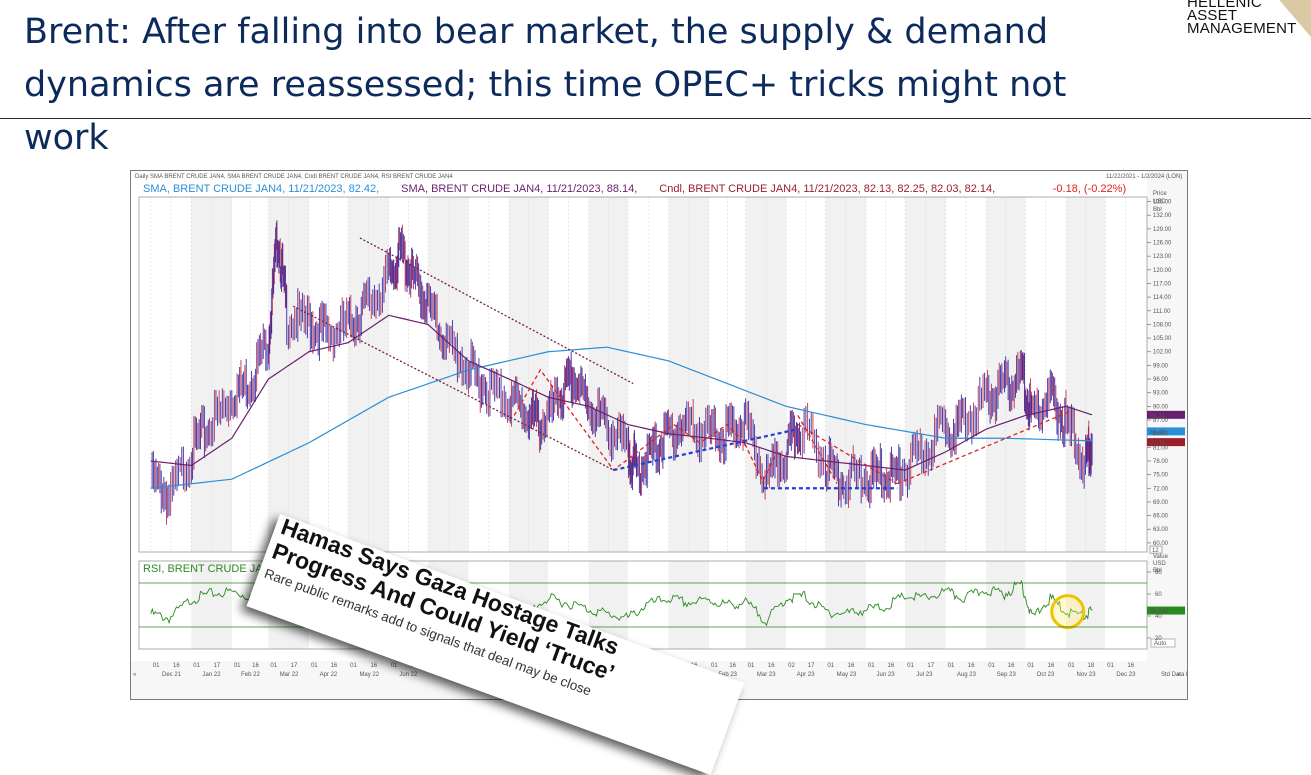 This screenshot has height=775, width=1311. I want to click on x-month-label: Jul 23, so click(924, 675).